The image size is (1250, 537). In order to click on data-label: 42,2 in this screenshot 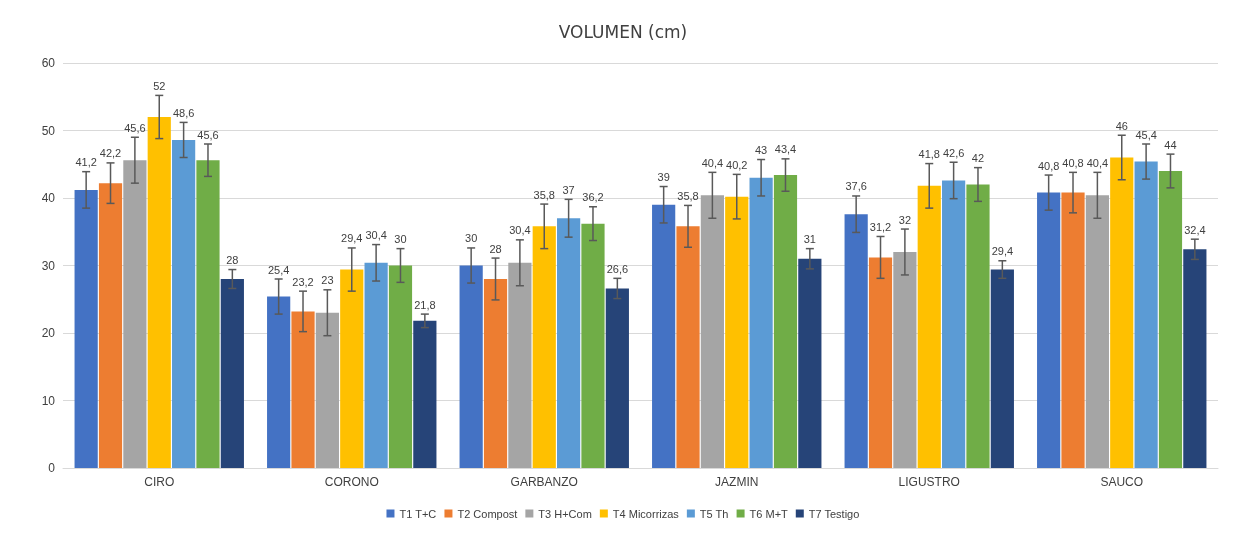, I will do `click(110, 153)`.